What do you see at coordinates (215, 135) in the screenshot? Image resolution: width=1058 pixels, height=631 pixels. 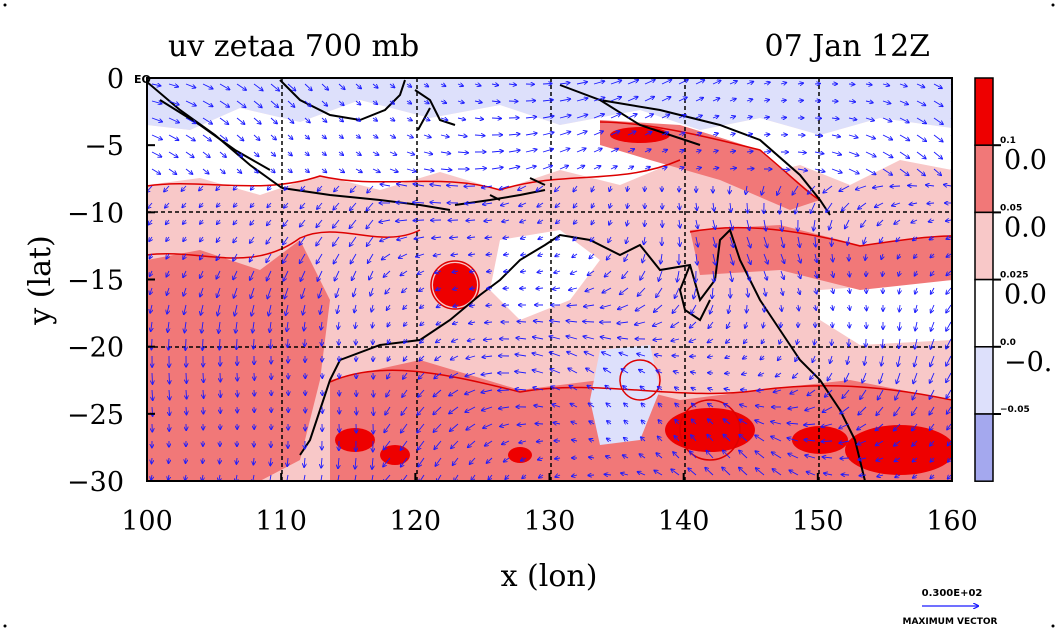 I see `coastline-sumatra-south` at bounding box center [215, 135].